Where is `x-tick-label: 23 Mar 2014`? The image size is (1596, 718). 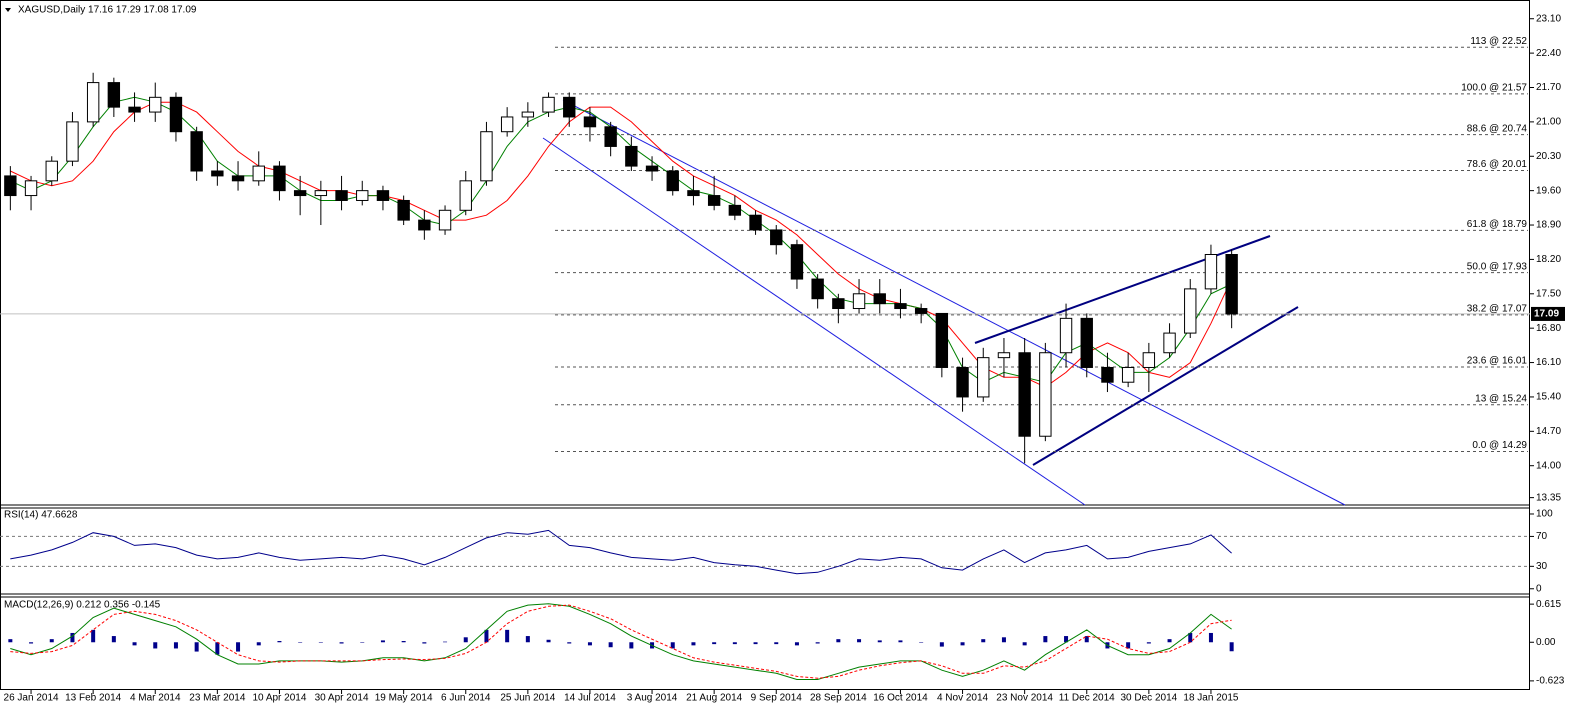
x-tick-label: 23 Mar 2014 is located at coordinates (217, 698).